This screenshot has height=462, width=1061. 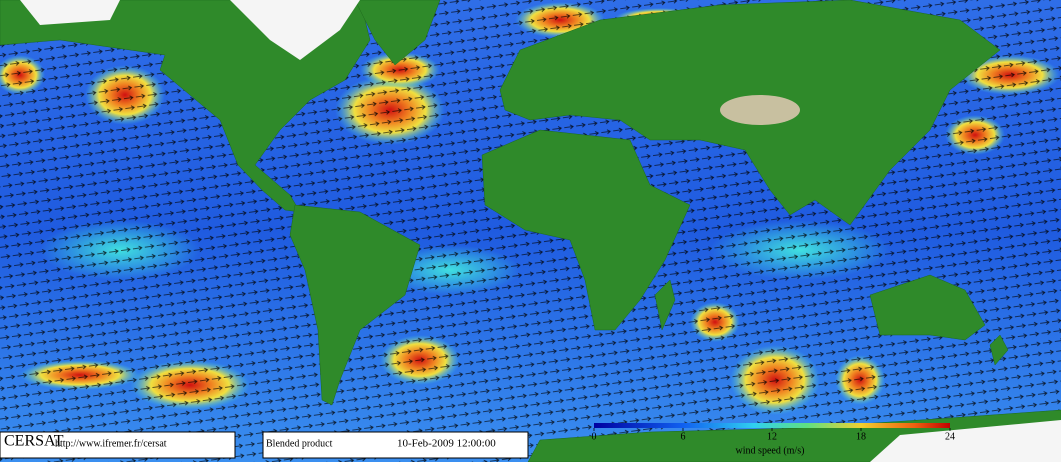 What do you see at coordinates (395, 445) in the screenshot?
I see `product-box` at bounding box center [395, 445].